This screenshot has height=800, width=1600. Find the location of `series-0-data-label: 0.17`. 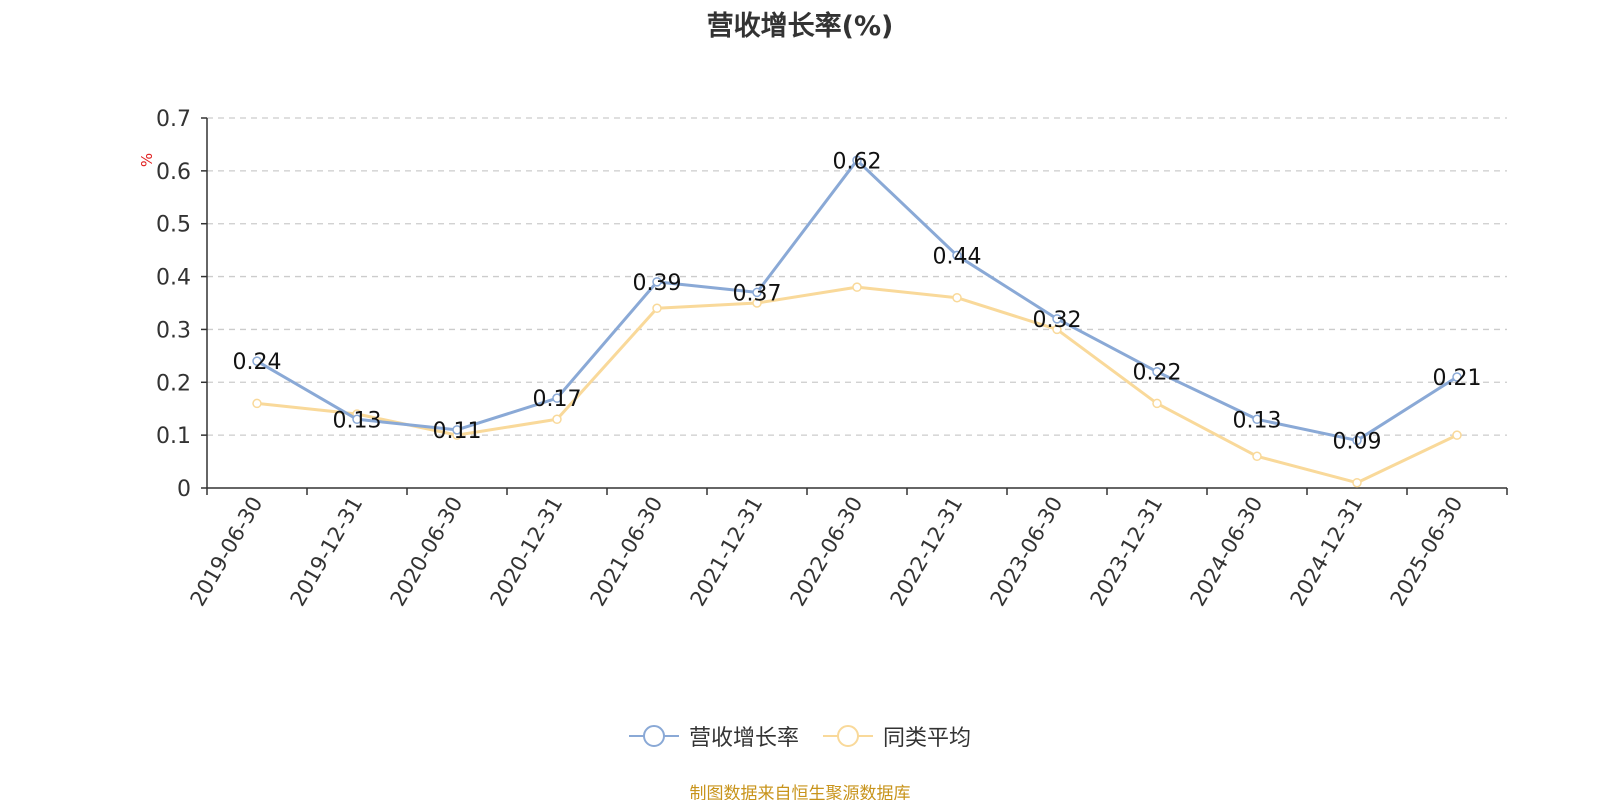

series-0-data-label: 0.17 is located at coordinates (557, 399).